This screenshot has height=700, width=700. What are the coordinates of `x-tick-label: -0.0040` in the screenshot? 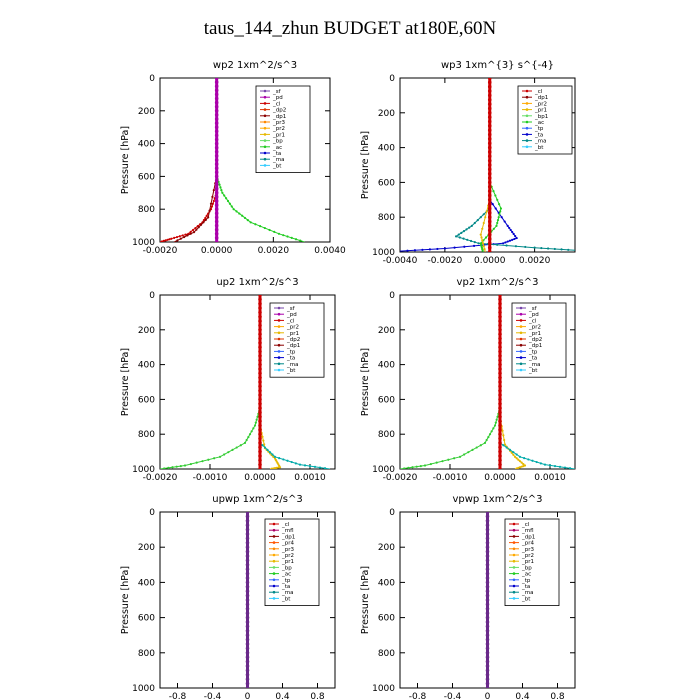 It's located at (400, 261).